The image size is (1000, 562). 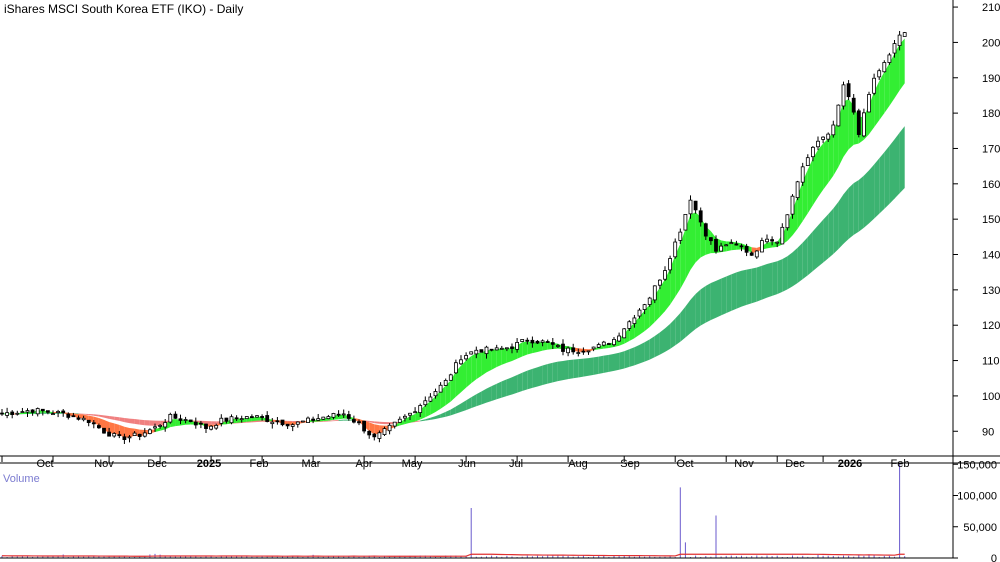 I want to click on price-tick-label: 100, so click(x=991, y=397).